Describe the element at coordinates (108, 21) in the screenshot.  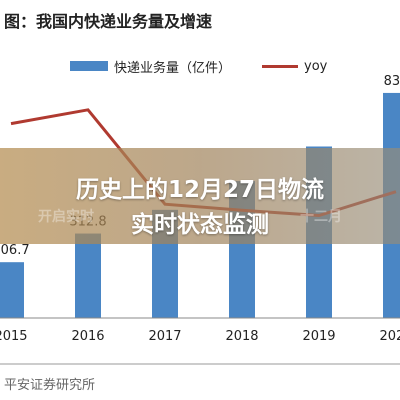
I see `chart-title: 图：我国内快递业务量及增速` at that location.